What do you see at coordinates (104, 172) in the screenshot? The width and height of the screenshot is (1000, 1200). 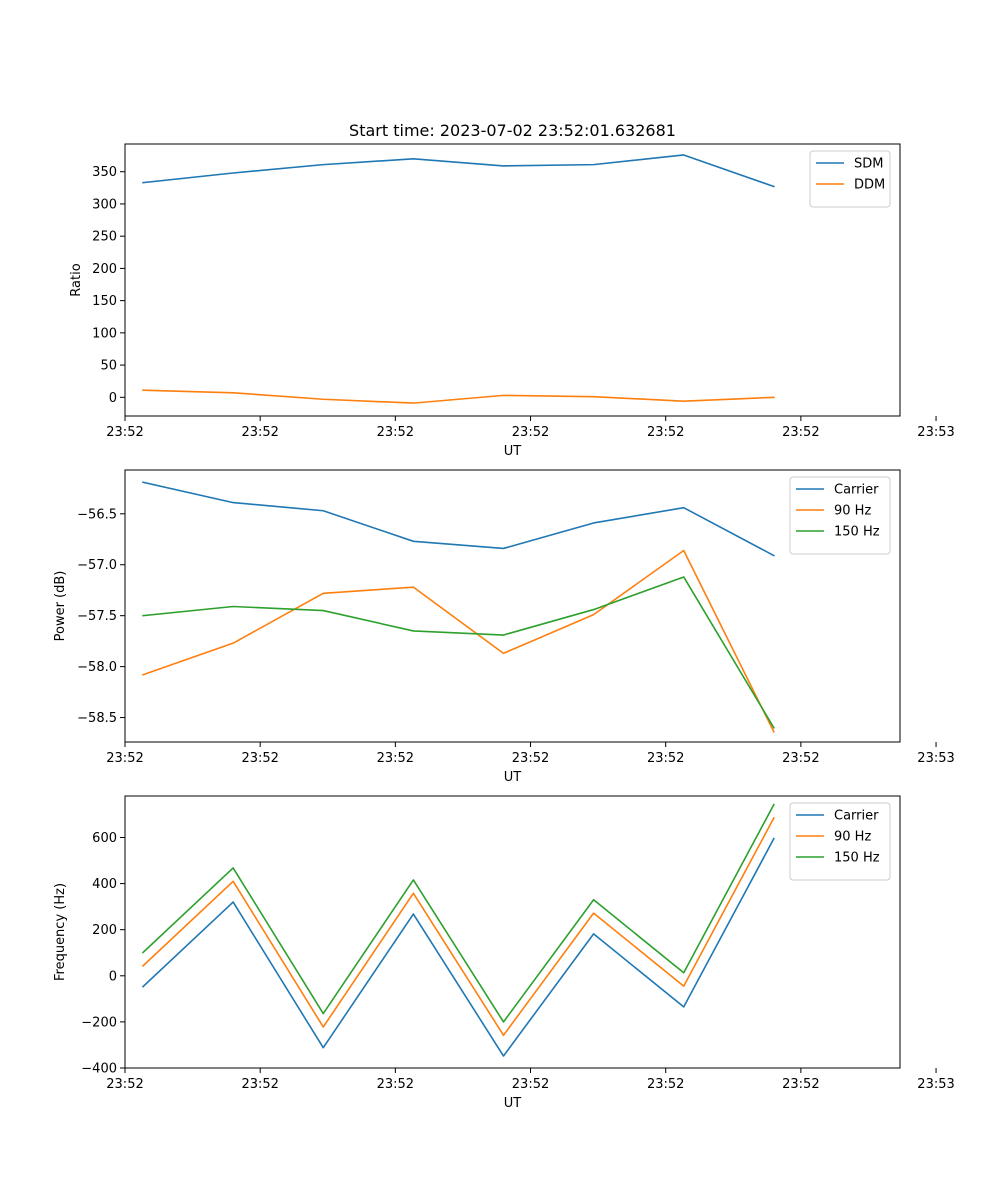 I see `y-tick-label: 350` at bounding box center [104, 172].